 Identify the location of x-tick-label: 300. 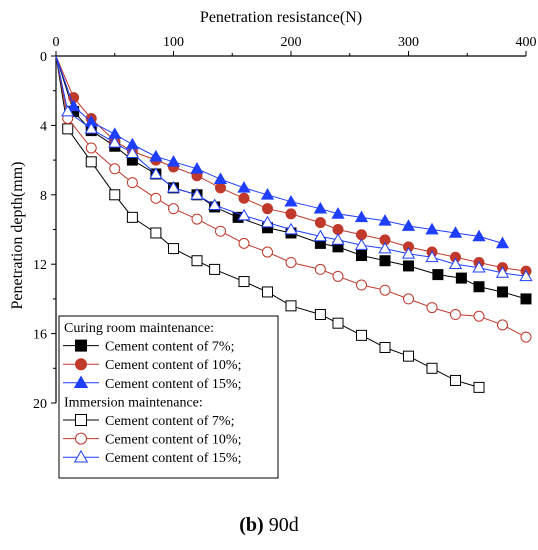
(408, 42).